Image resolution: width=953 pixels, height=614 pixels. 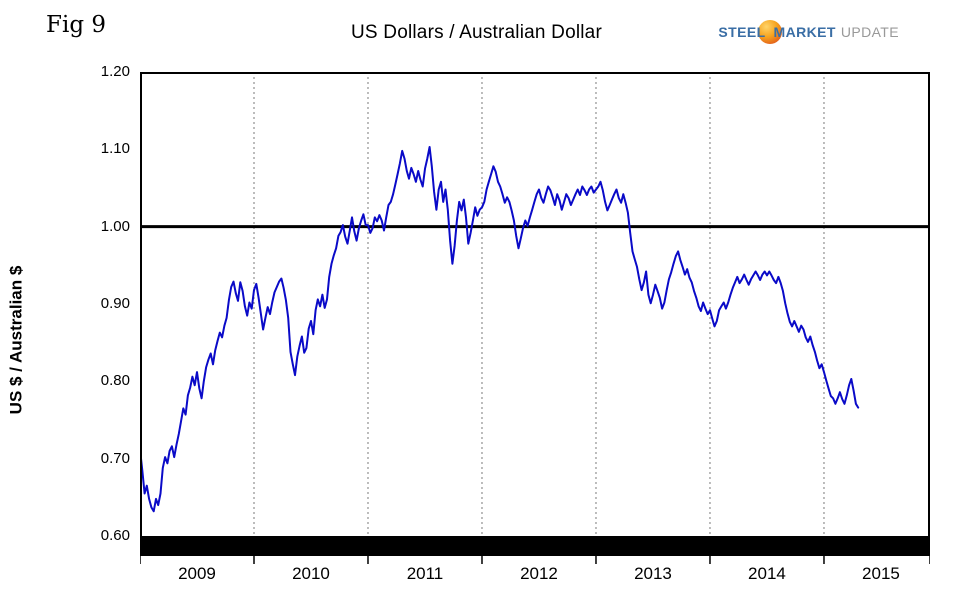 What do you see at coordinates (742, 32) in the screenshot?
I see `logo-text-steel: STEEL` at bounding box center [742, 32].